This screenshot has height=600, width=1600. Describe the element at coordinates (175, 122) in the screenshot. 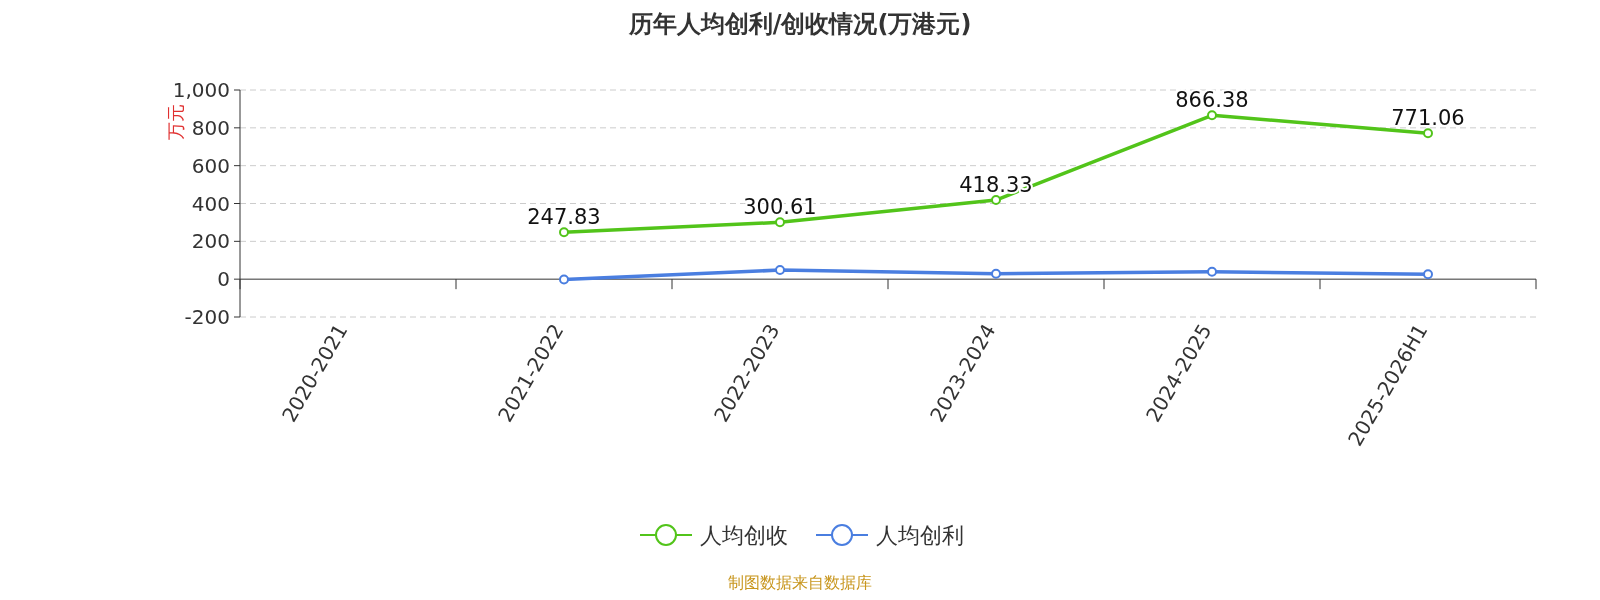

I see `y-axis-title: 万元` at that location.